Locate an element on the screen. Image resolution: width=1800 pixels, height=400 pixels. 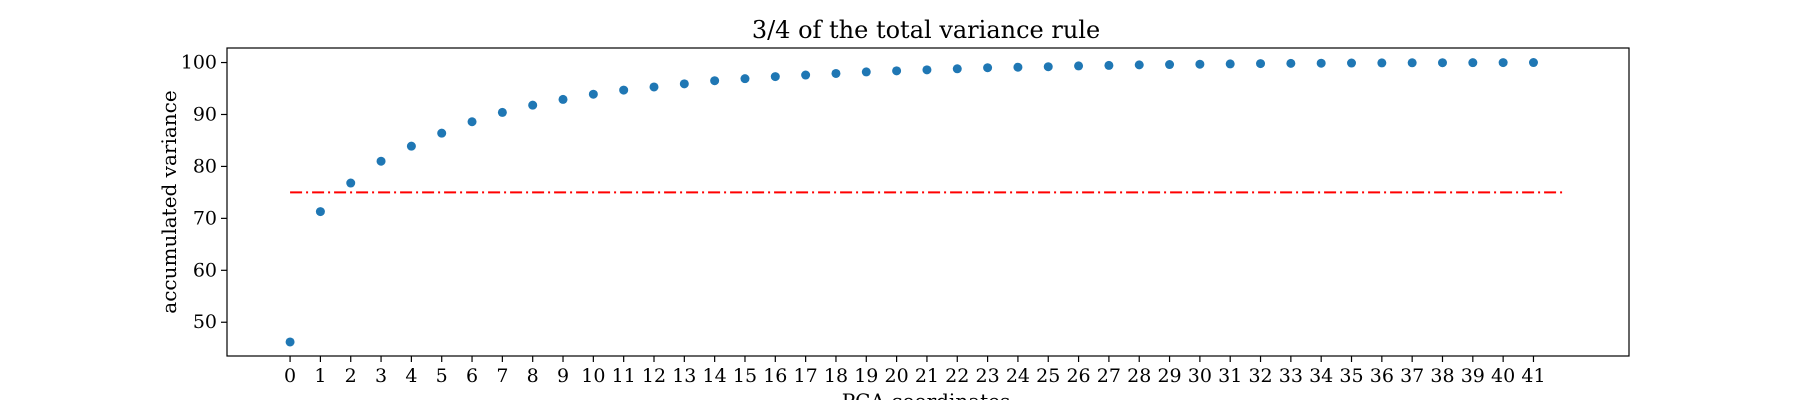
x-tick-label: 36 is located at coordinates (1382, 376).